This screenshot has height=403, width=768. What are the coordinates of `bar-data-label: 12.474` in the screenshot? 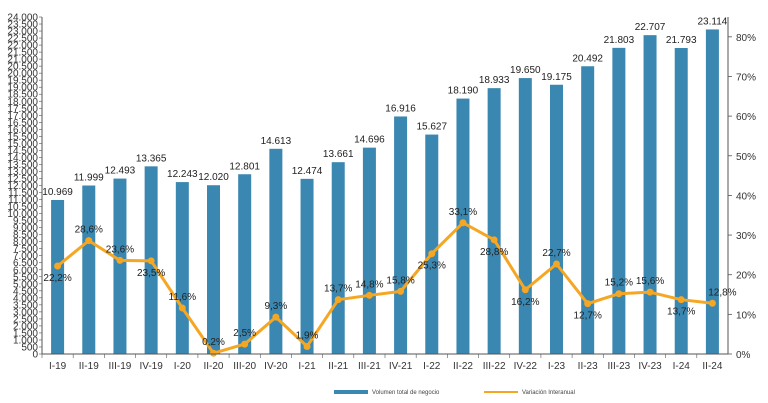 It's located at (307, 171).